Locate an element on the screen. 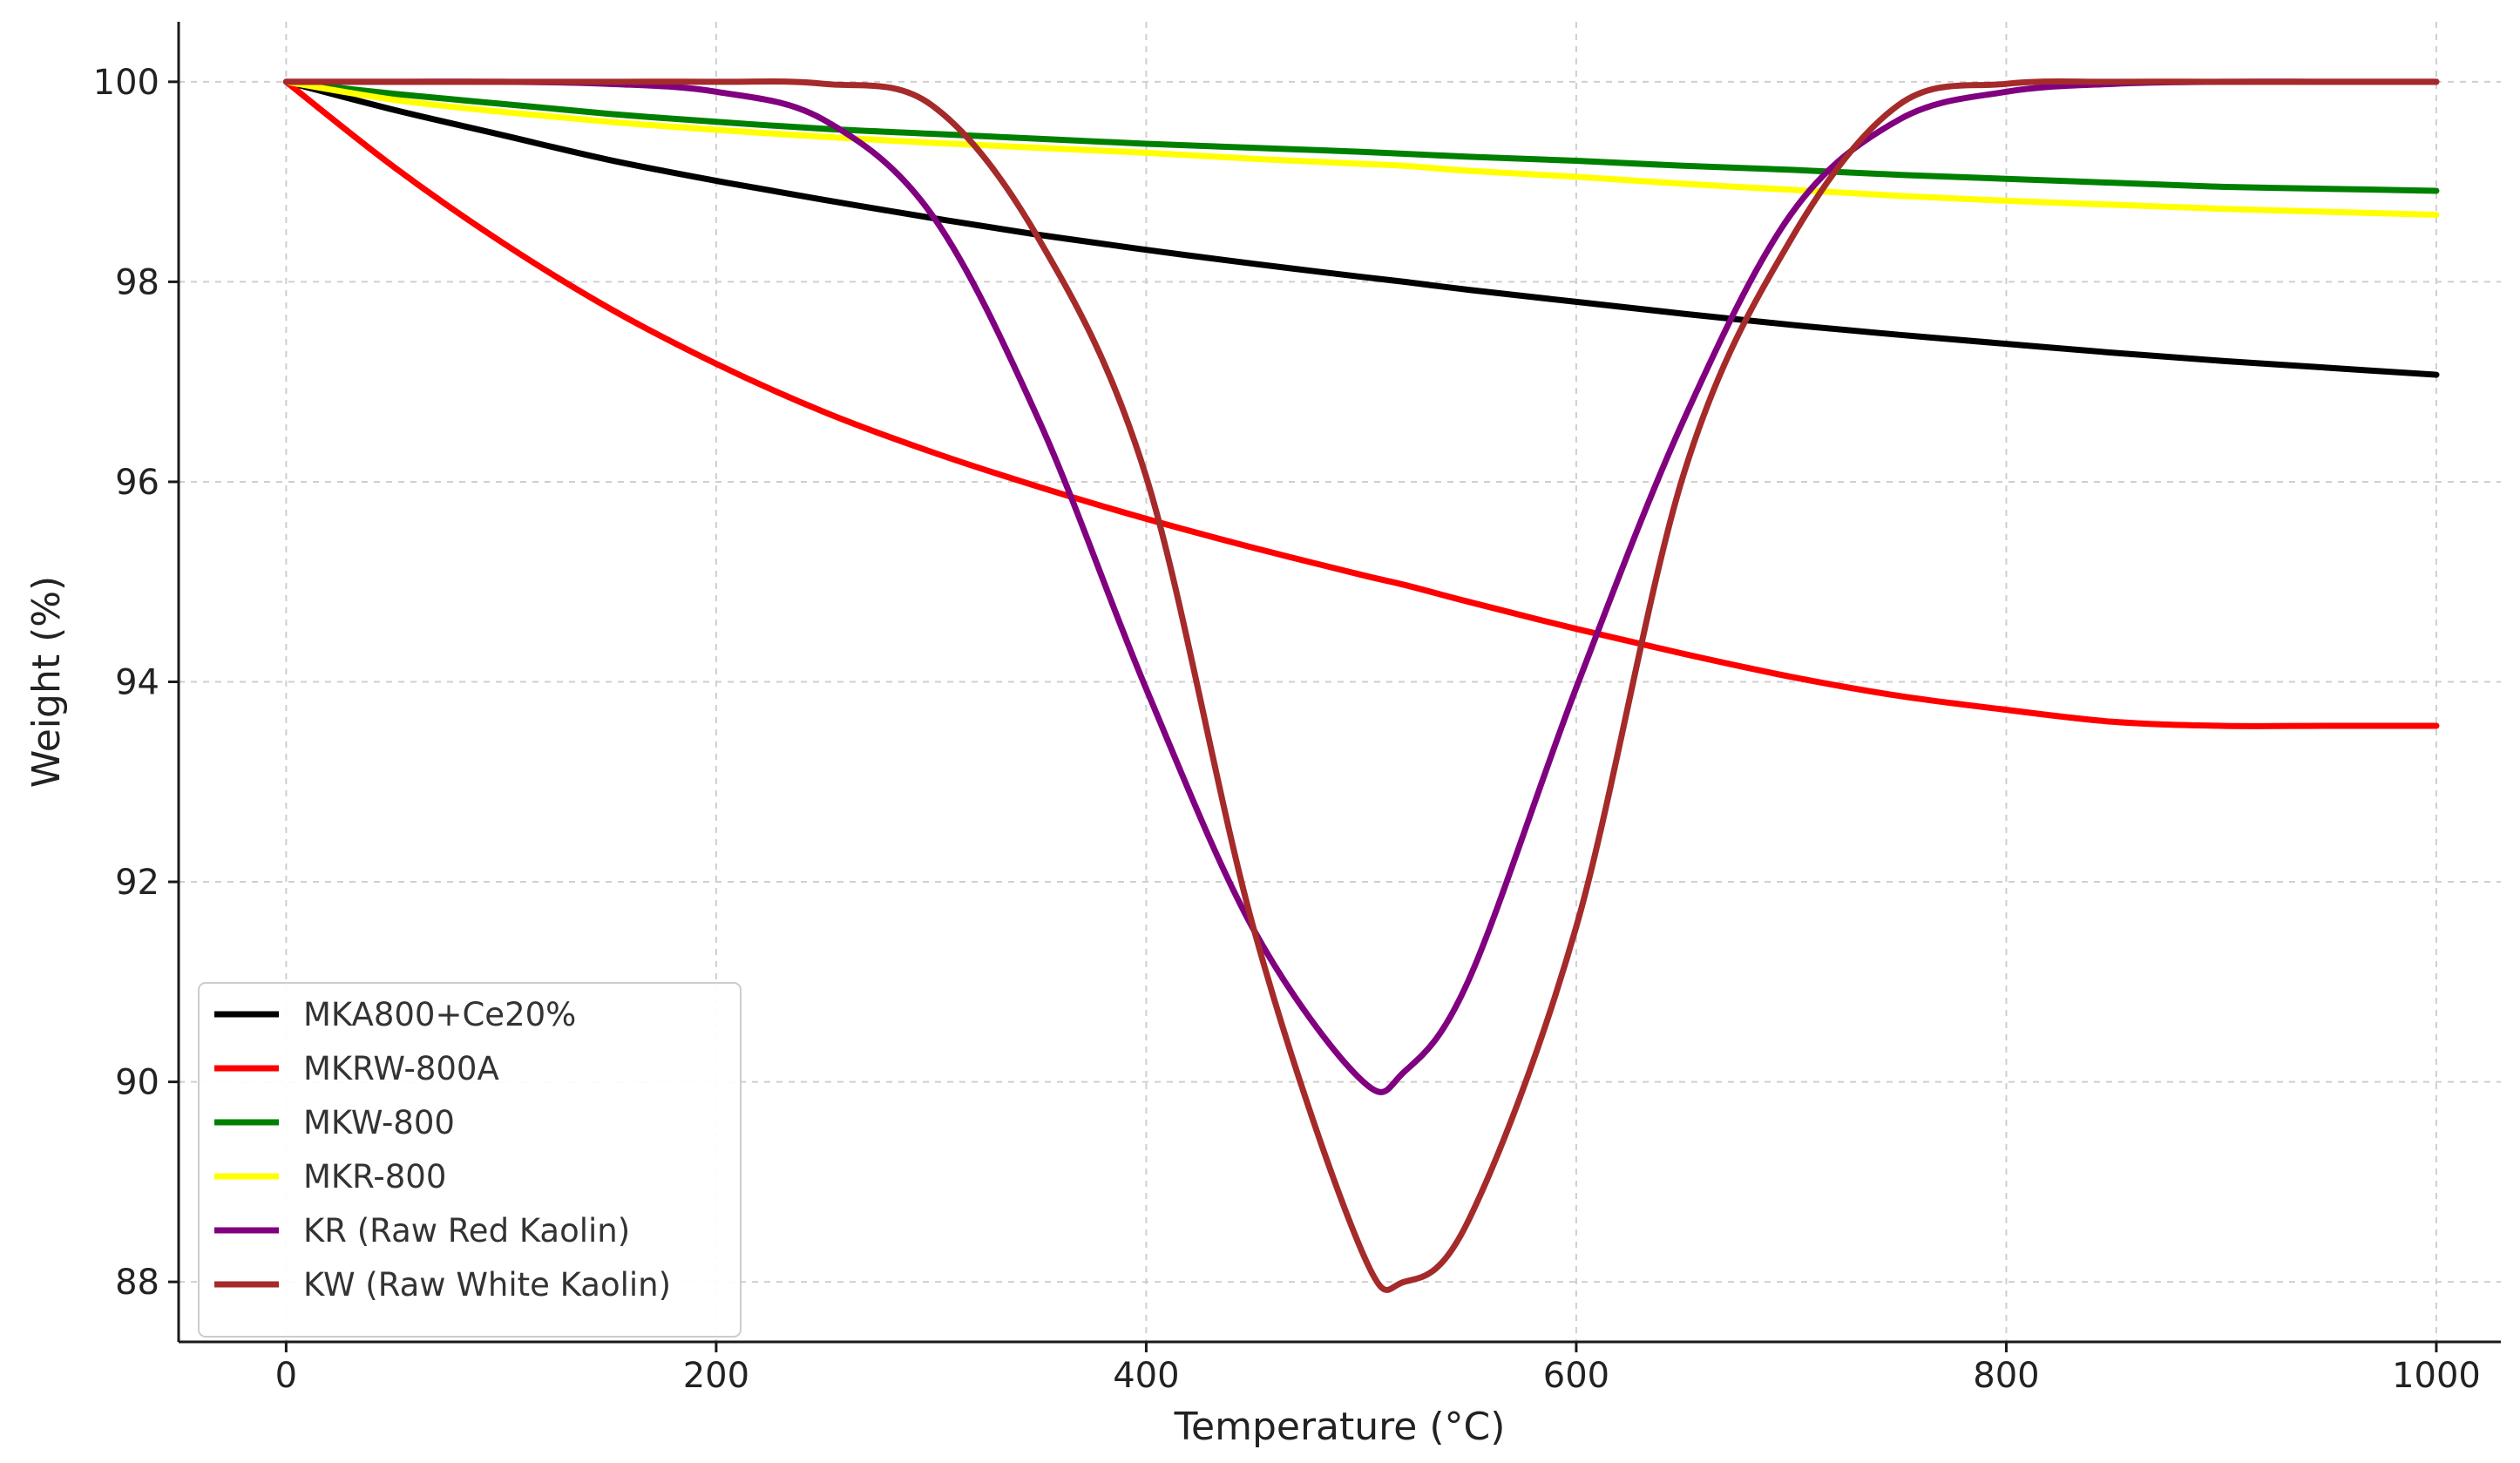  legend-label: KR (Raw Red Kaolin) is located at coordinates (466, 1231).